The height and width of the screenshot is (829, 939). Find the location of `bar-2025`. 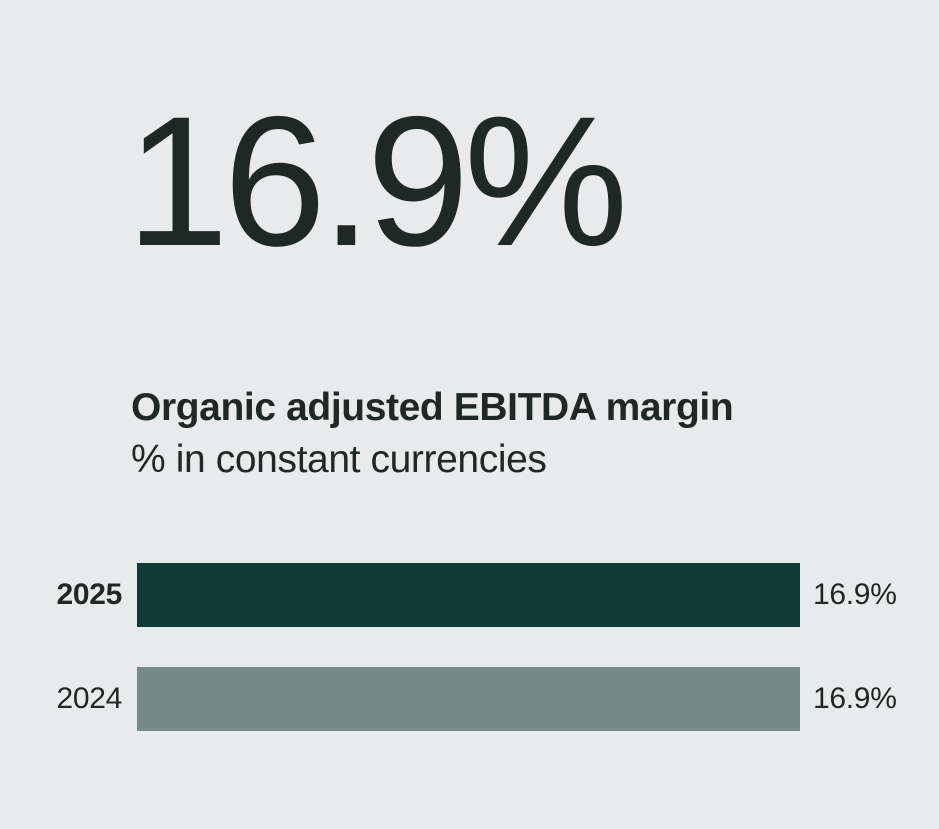

bar-2025 is located at coordinates (468, 595).